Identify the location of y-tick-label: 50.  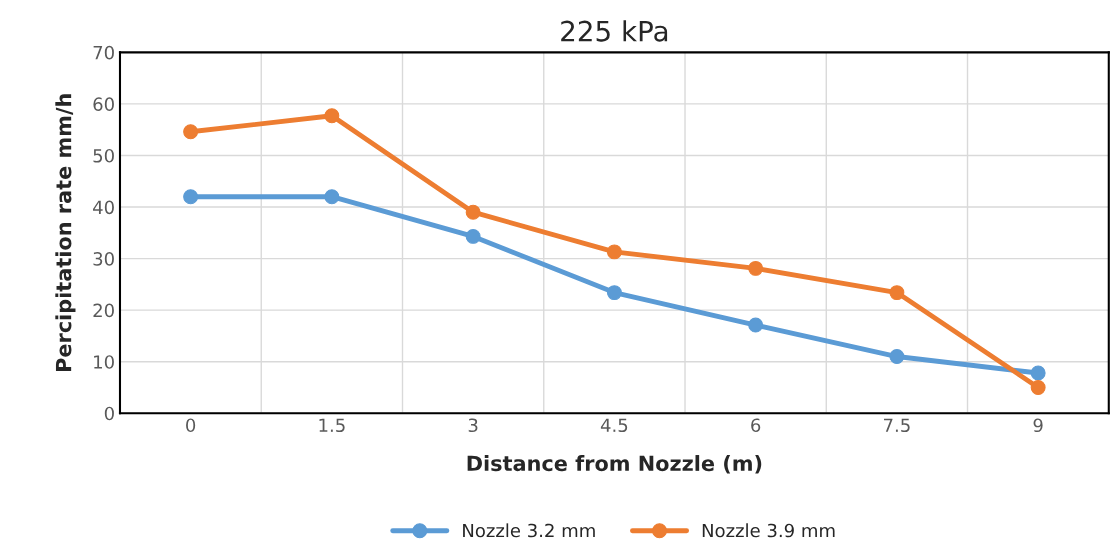
(103, 155).